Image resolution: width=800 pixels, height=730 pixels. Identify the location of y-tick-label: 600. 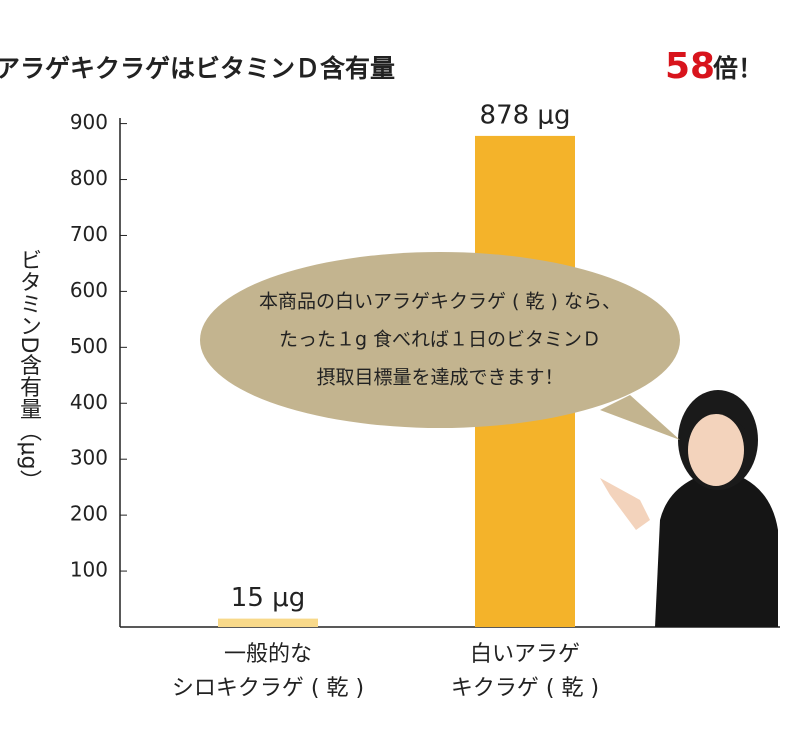
(89, 290).